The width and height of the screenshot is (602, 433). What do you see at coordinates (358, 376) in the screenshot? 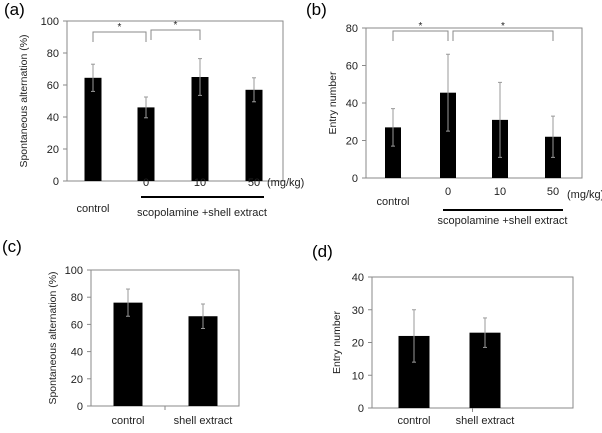
I see `y-tick-label: 10` at bounding box center [358, 376].